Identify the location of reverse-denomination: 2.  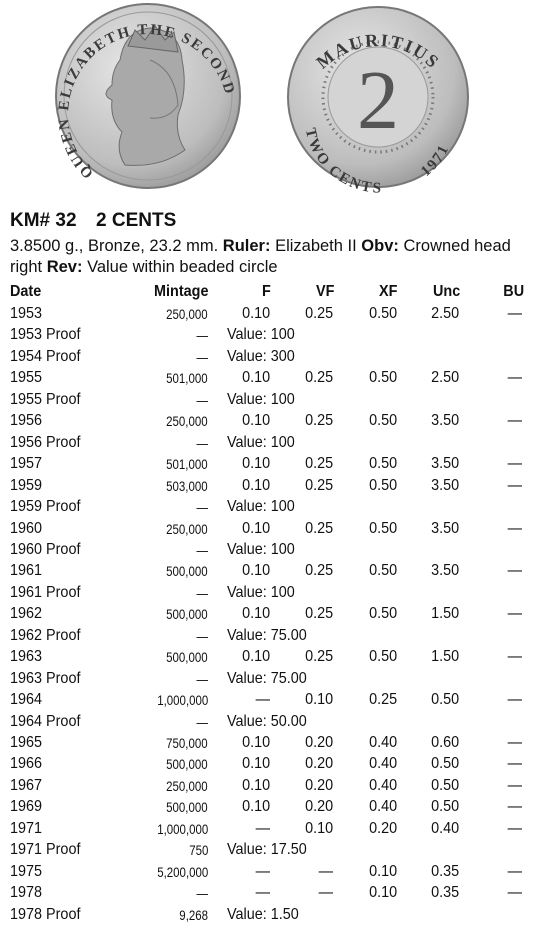
(378, 100).